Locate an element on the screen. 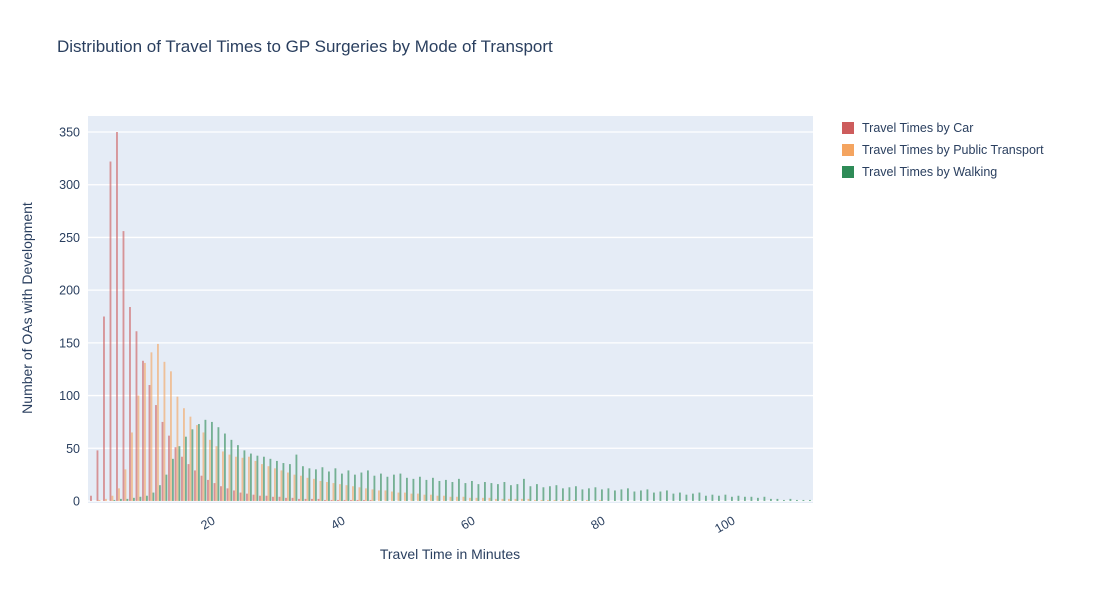 The height and width of the screenshot is (592, 1112). legend-item-walking: Travel Times by Walking is located at coordinates (943, 172).